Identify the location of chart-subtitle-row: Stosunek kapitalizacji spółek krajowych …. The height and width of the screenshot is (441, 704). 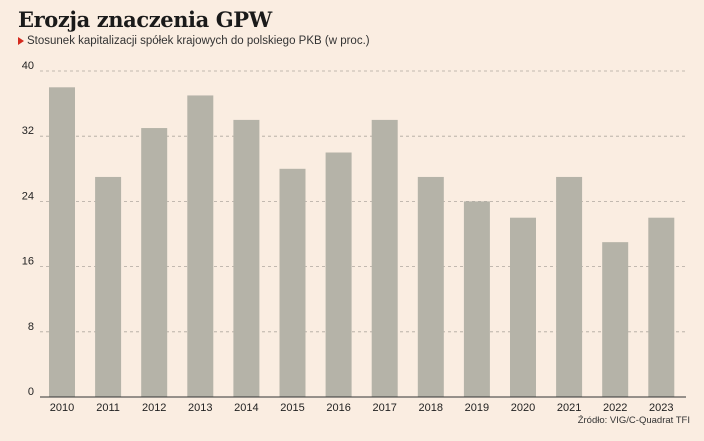
(194, 41).